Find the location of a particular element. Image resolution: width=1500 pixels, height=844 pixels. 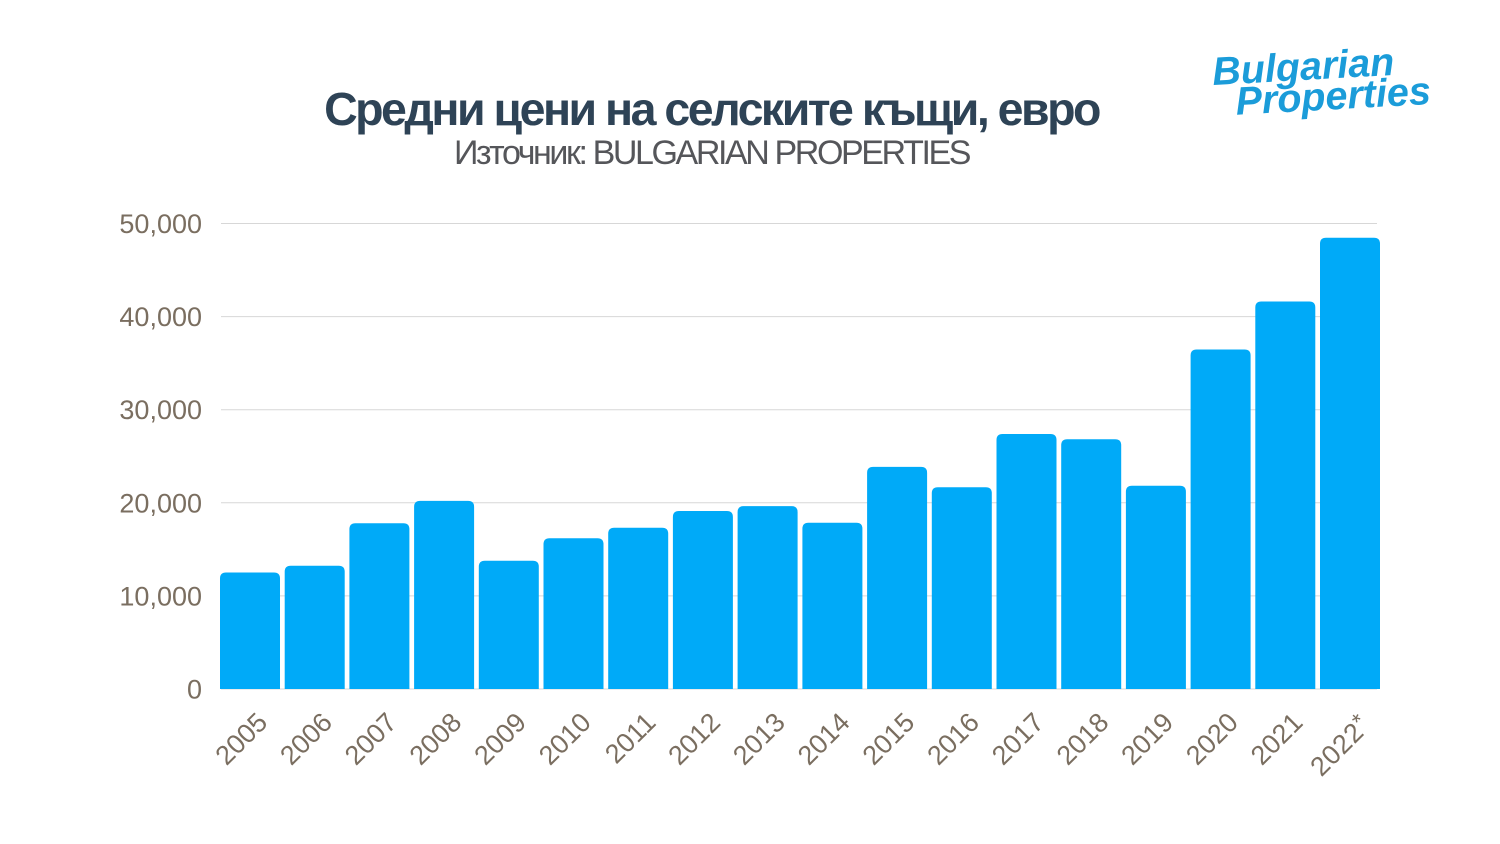

svg-text: 2010 is located at coordinates (565, 739).